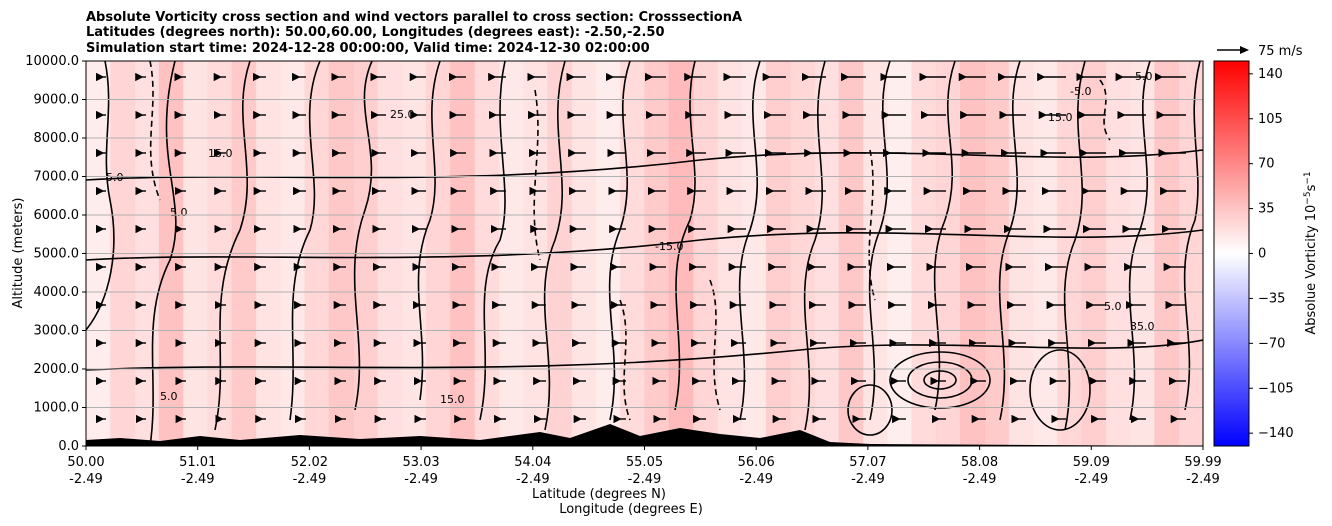 Image resolution: width=1332 pixels, height=526 pixels. I want to click on contour-label-5e: 5.0, so click(1113, 306).